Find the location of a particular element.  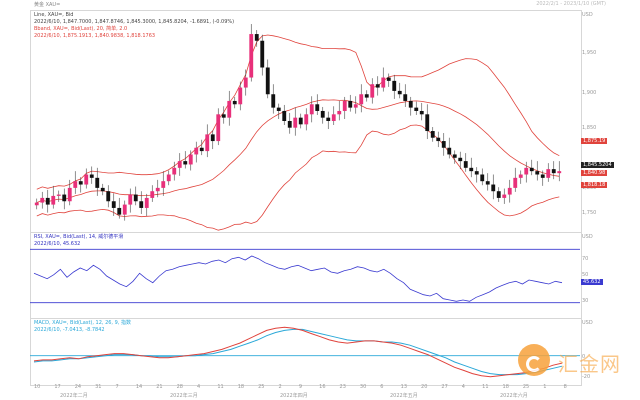

x-tick-label: 7 is located at coordinates (117, 387).